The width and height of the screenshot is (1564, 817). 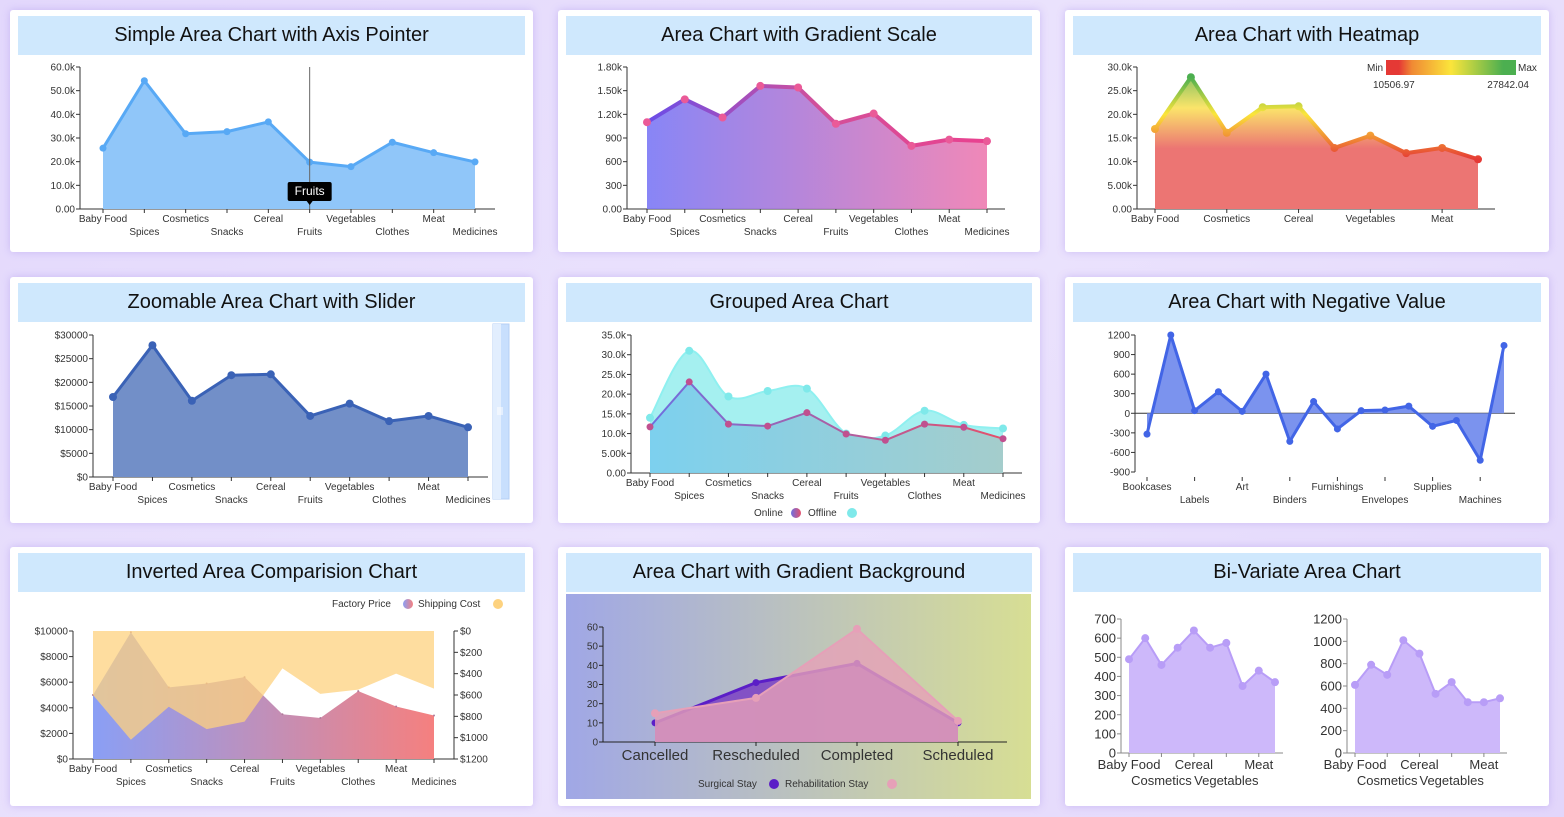 What do you see at coordinates (1451, 67) in the screenshot?
I see `visual-map-bar` at bounding box center [1451, 67].